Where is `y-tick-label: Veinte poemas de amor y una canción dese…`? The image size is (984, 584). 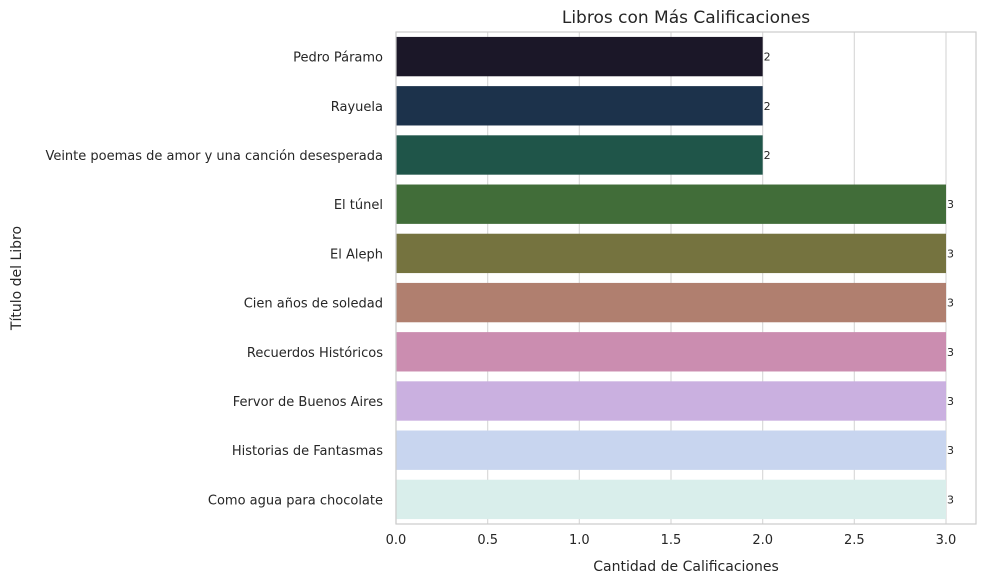 y-tick-label: Veinte poemas de amor y una canción dese… is located at coordinates (214, 156).